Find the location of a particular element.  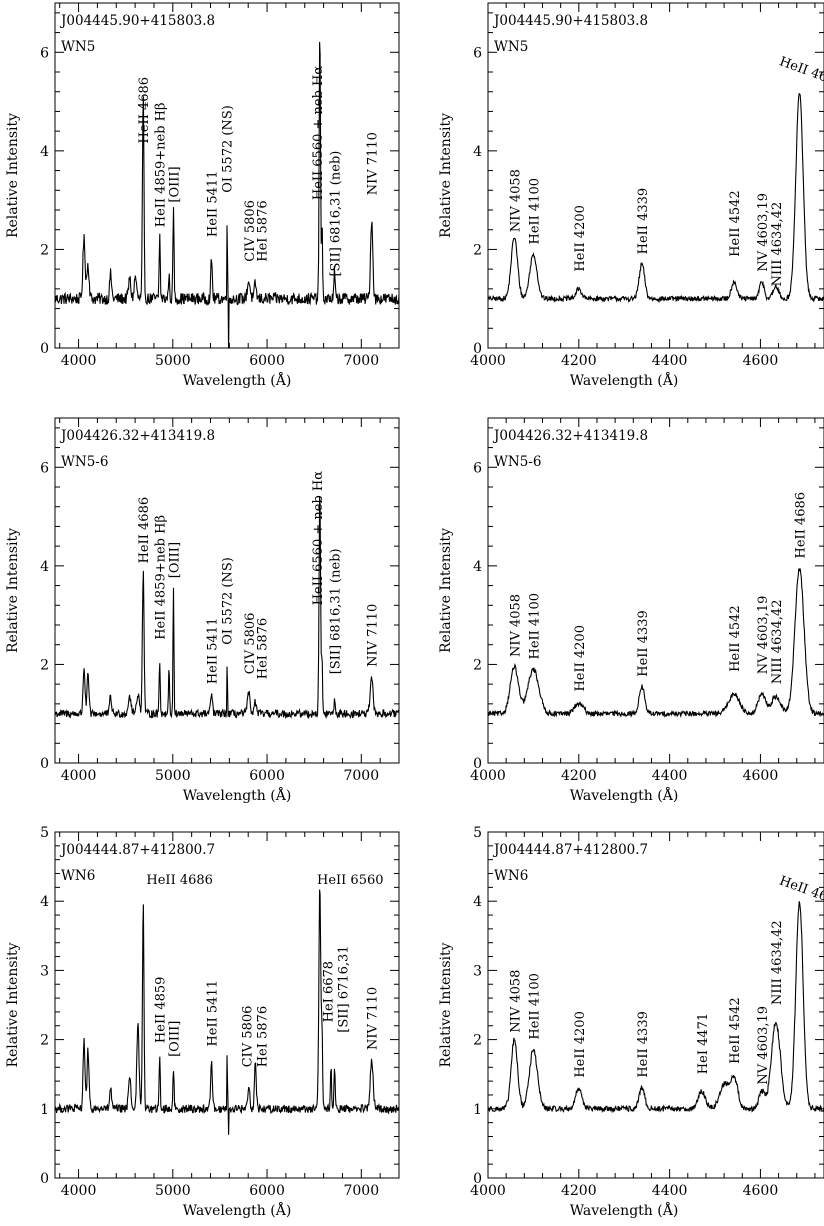

star-name: J004444.87+412800.7 is located at coordinates (570, 850).